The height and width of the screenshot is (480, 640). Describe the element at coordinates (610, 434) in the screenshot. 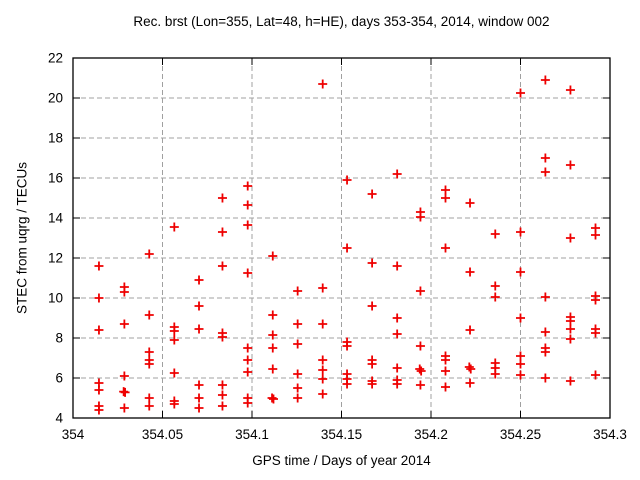

I see `x-tick-label: 354.3` at that location.